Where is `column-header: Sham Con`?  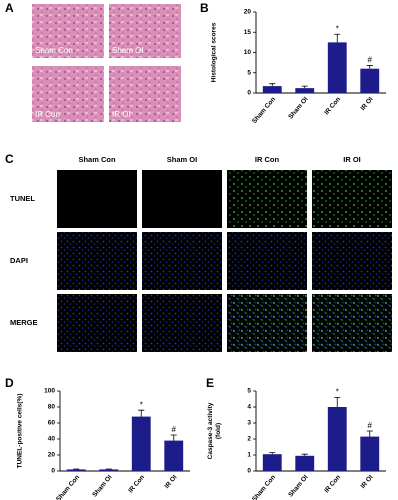 column-header: Sham Con is located at coordinates (97, 159).